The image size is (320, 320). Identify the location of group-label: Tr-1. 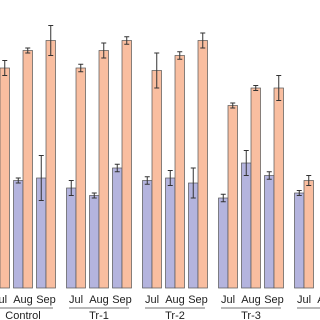
(99, 315).